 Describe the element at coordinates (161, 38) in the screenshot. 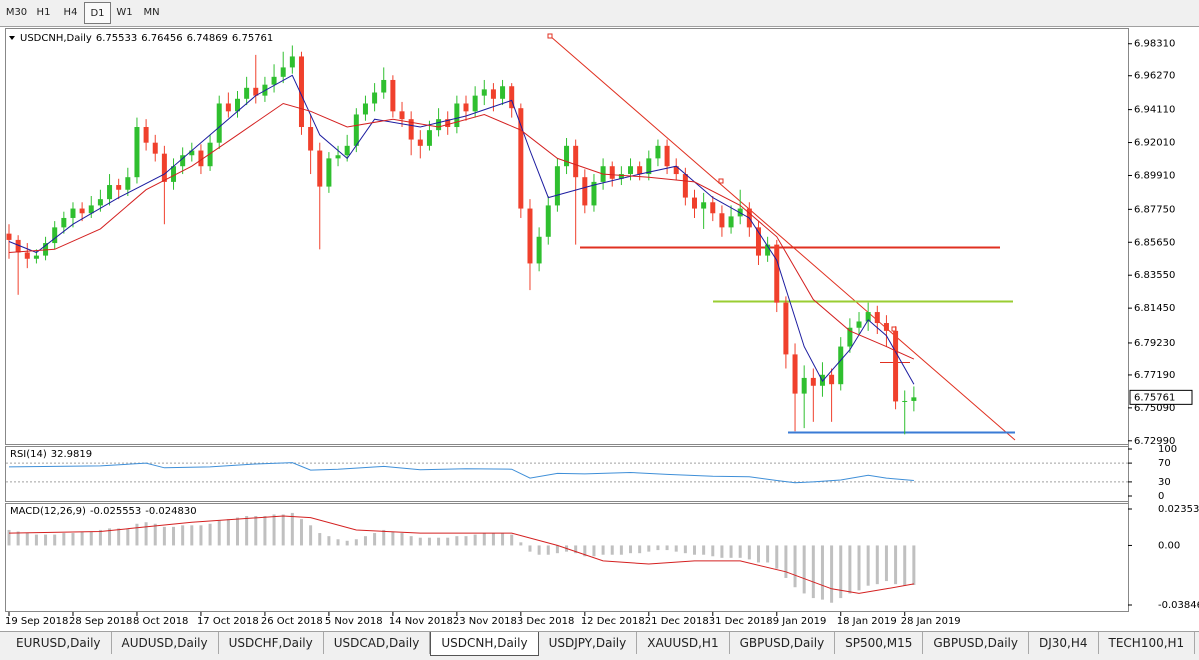

I see `high: 6.76456` at that location.